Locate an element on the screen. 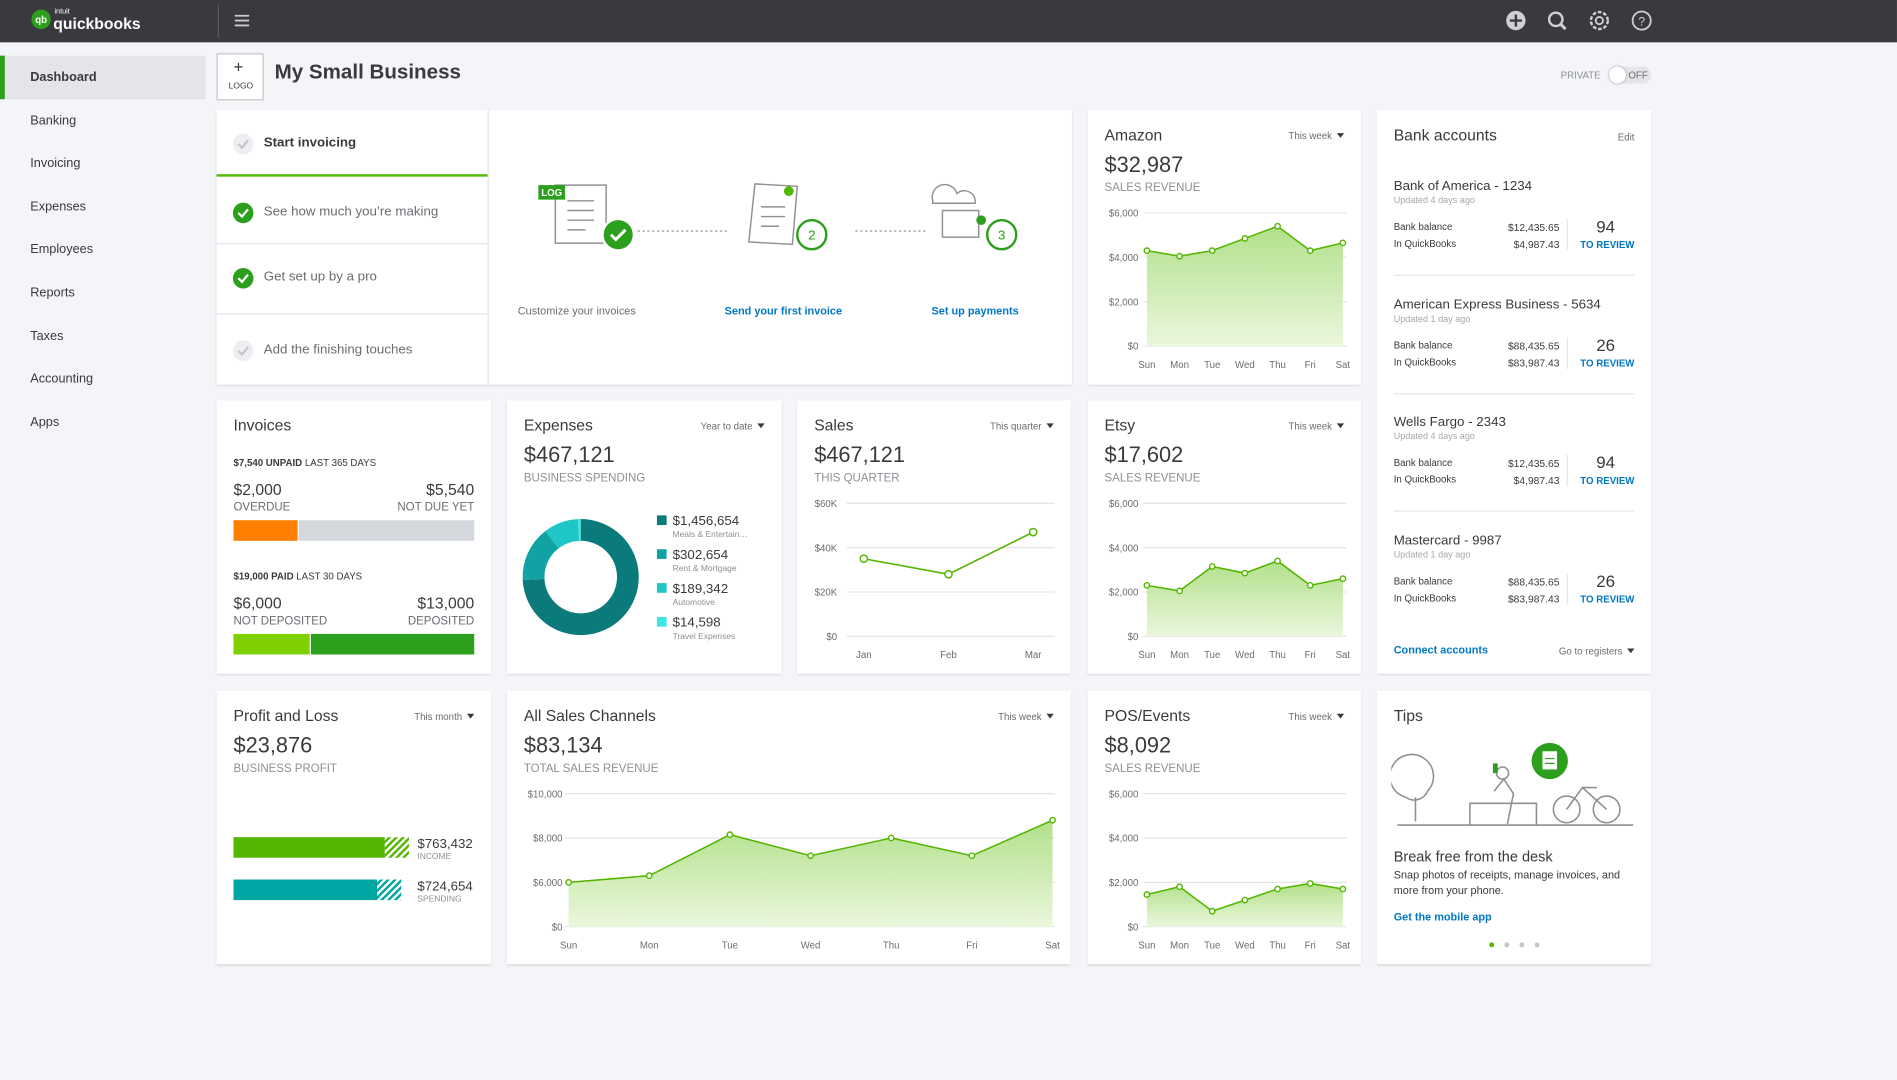  period-dropdown: Year to date is located at coordinates (733, 426).